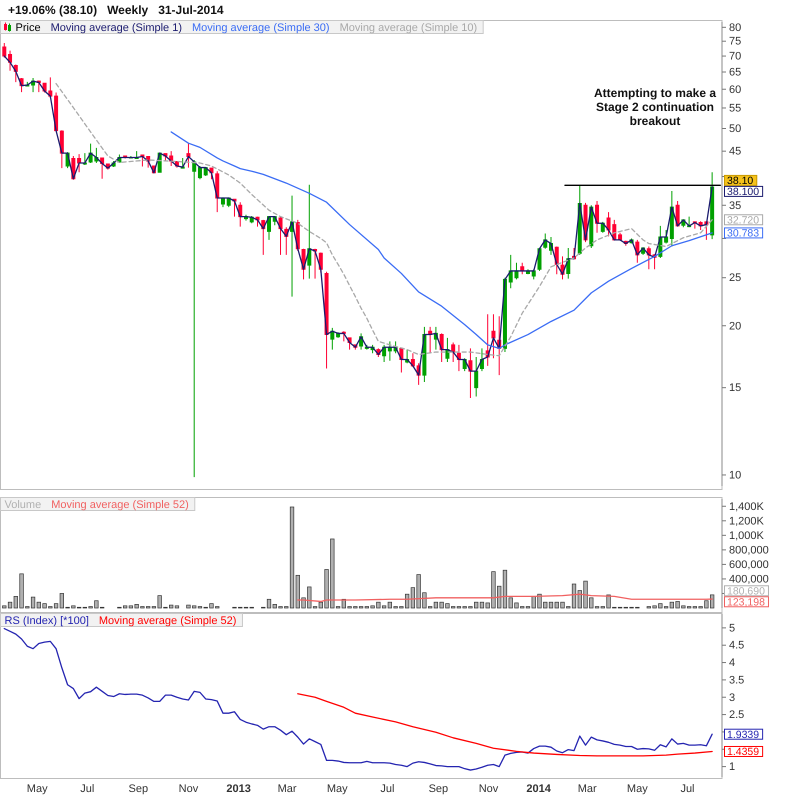 The height and width of the screenshot is (800, 800). I want to click on data-label: 123,198, so click(746, 602).